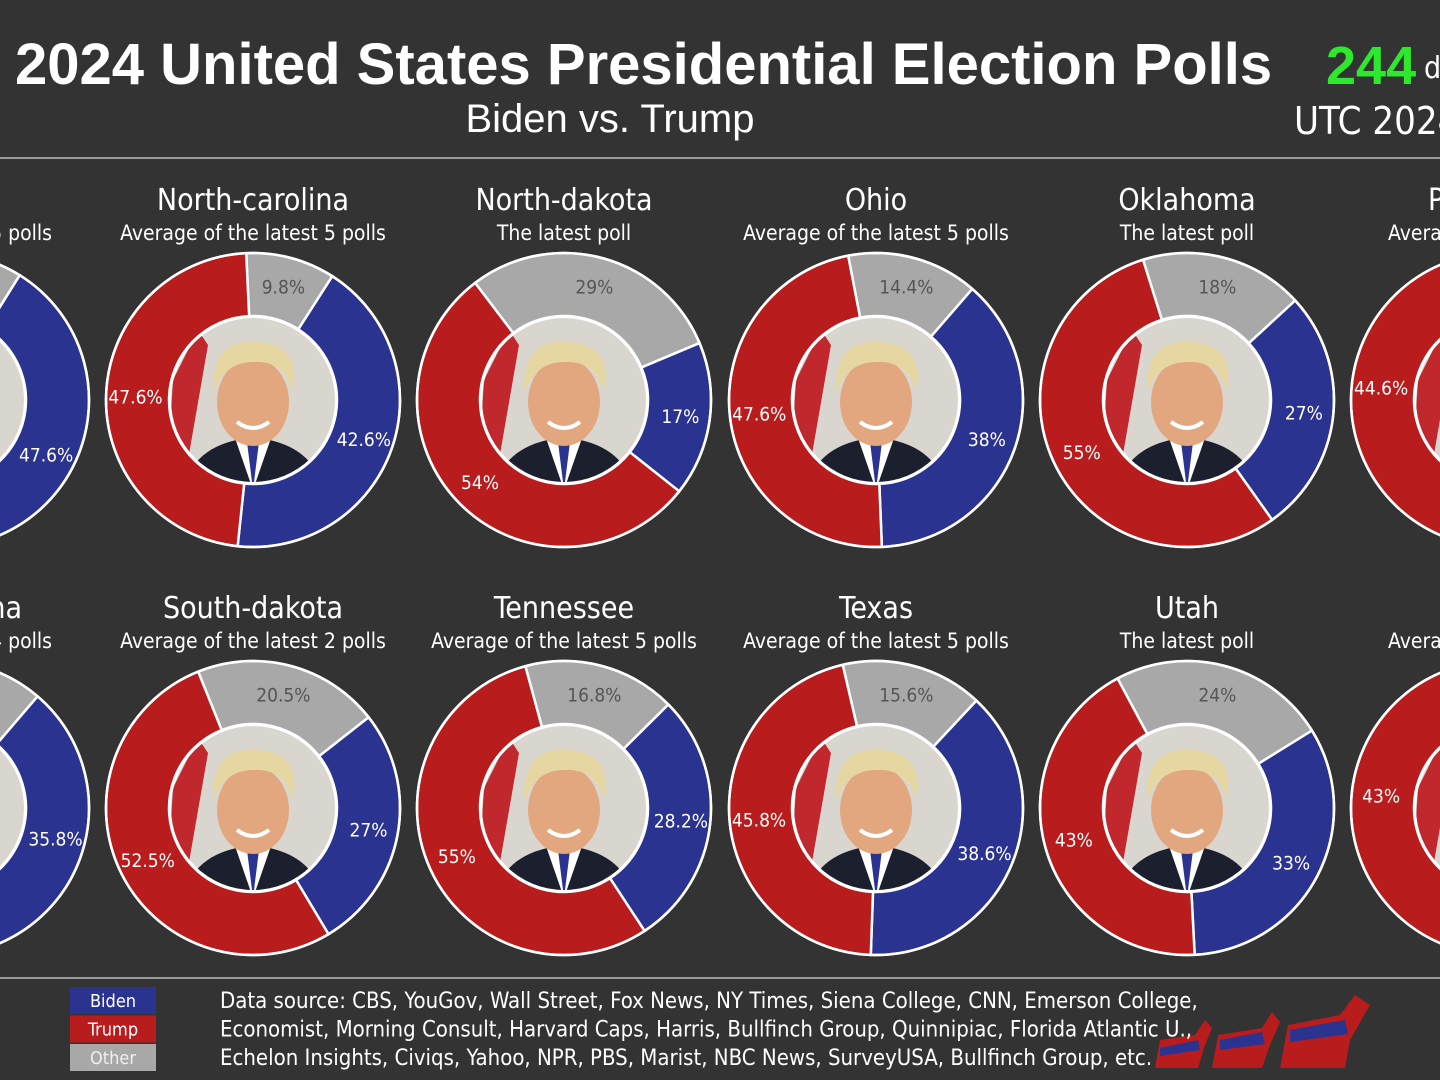 The width and height of the screenshot is (1440, 1080). Describe the element at coordinates (609, 119) in the screenshot. I see `page-subtitle: Biden vs. Trump` at that location.